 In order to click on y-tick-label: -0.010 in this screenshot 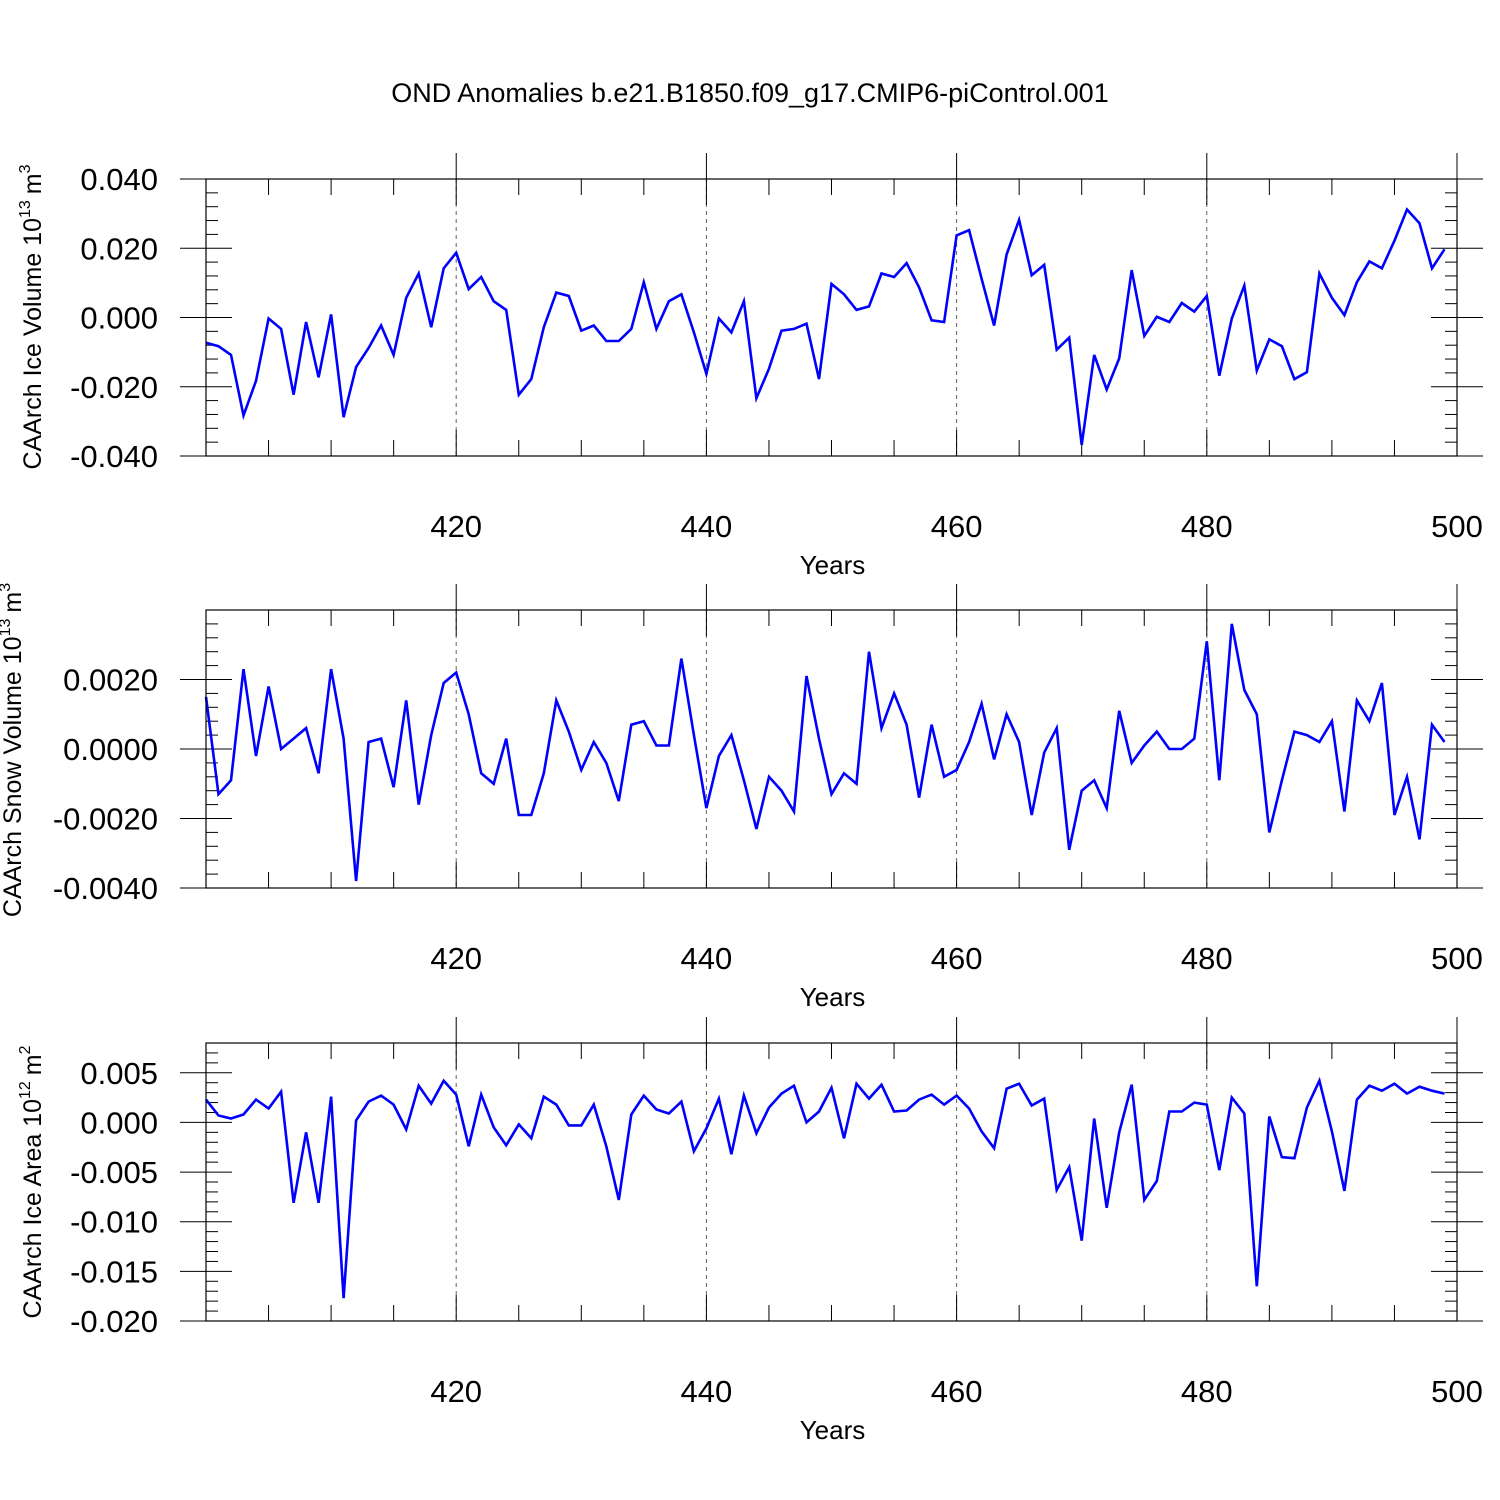, I will do `click(114, 1222)`.